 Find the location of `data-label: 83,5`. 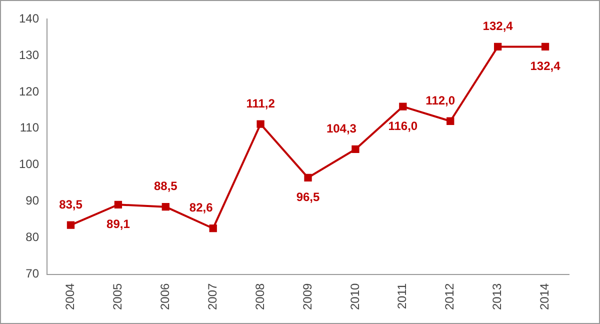

data-label: 83,5 is located at coordinates (71, 204).